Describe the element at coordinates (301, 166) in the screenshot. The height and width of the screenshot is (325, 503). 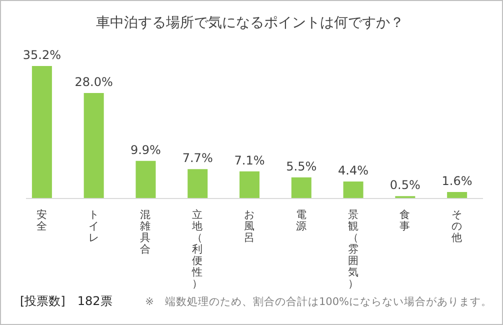
I see `data-label: 5.5%` at that location.